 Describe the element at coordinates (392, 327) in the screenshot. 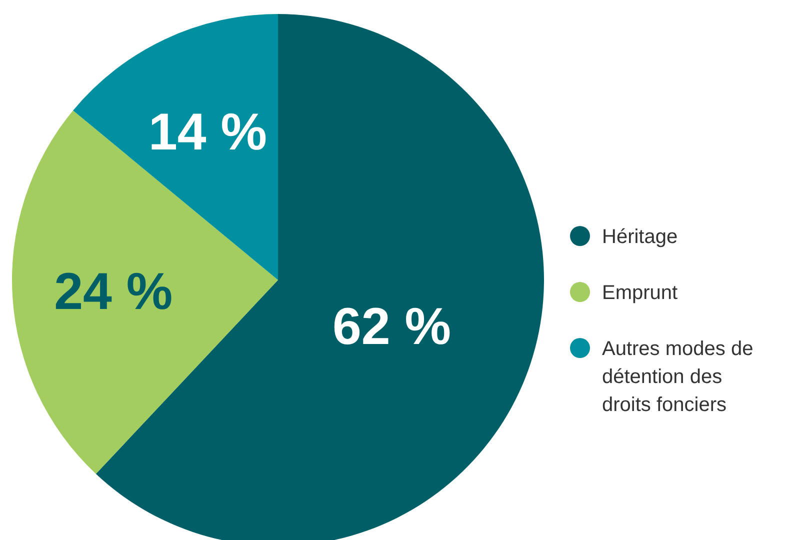

I see `data-label: 62 %` at that location.